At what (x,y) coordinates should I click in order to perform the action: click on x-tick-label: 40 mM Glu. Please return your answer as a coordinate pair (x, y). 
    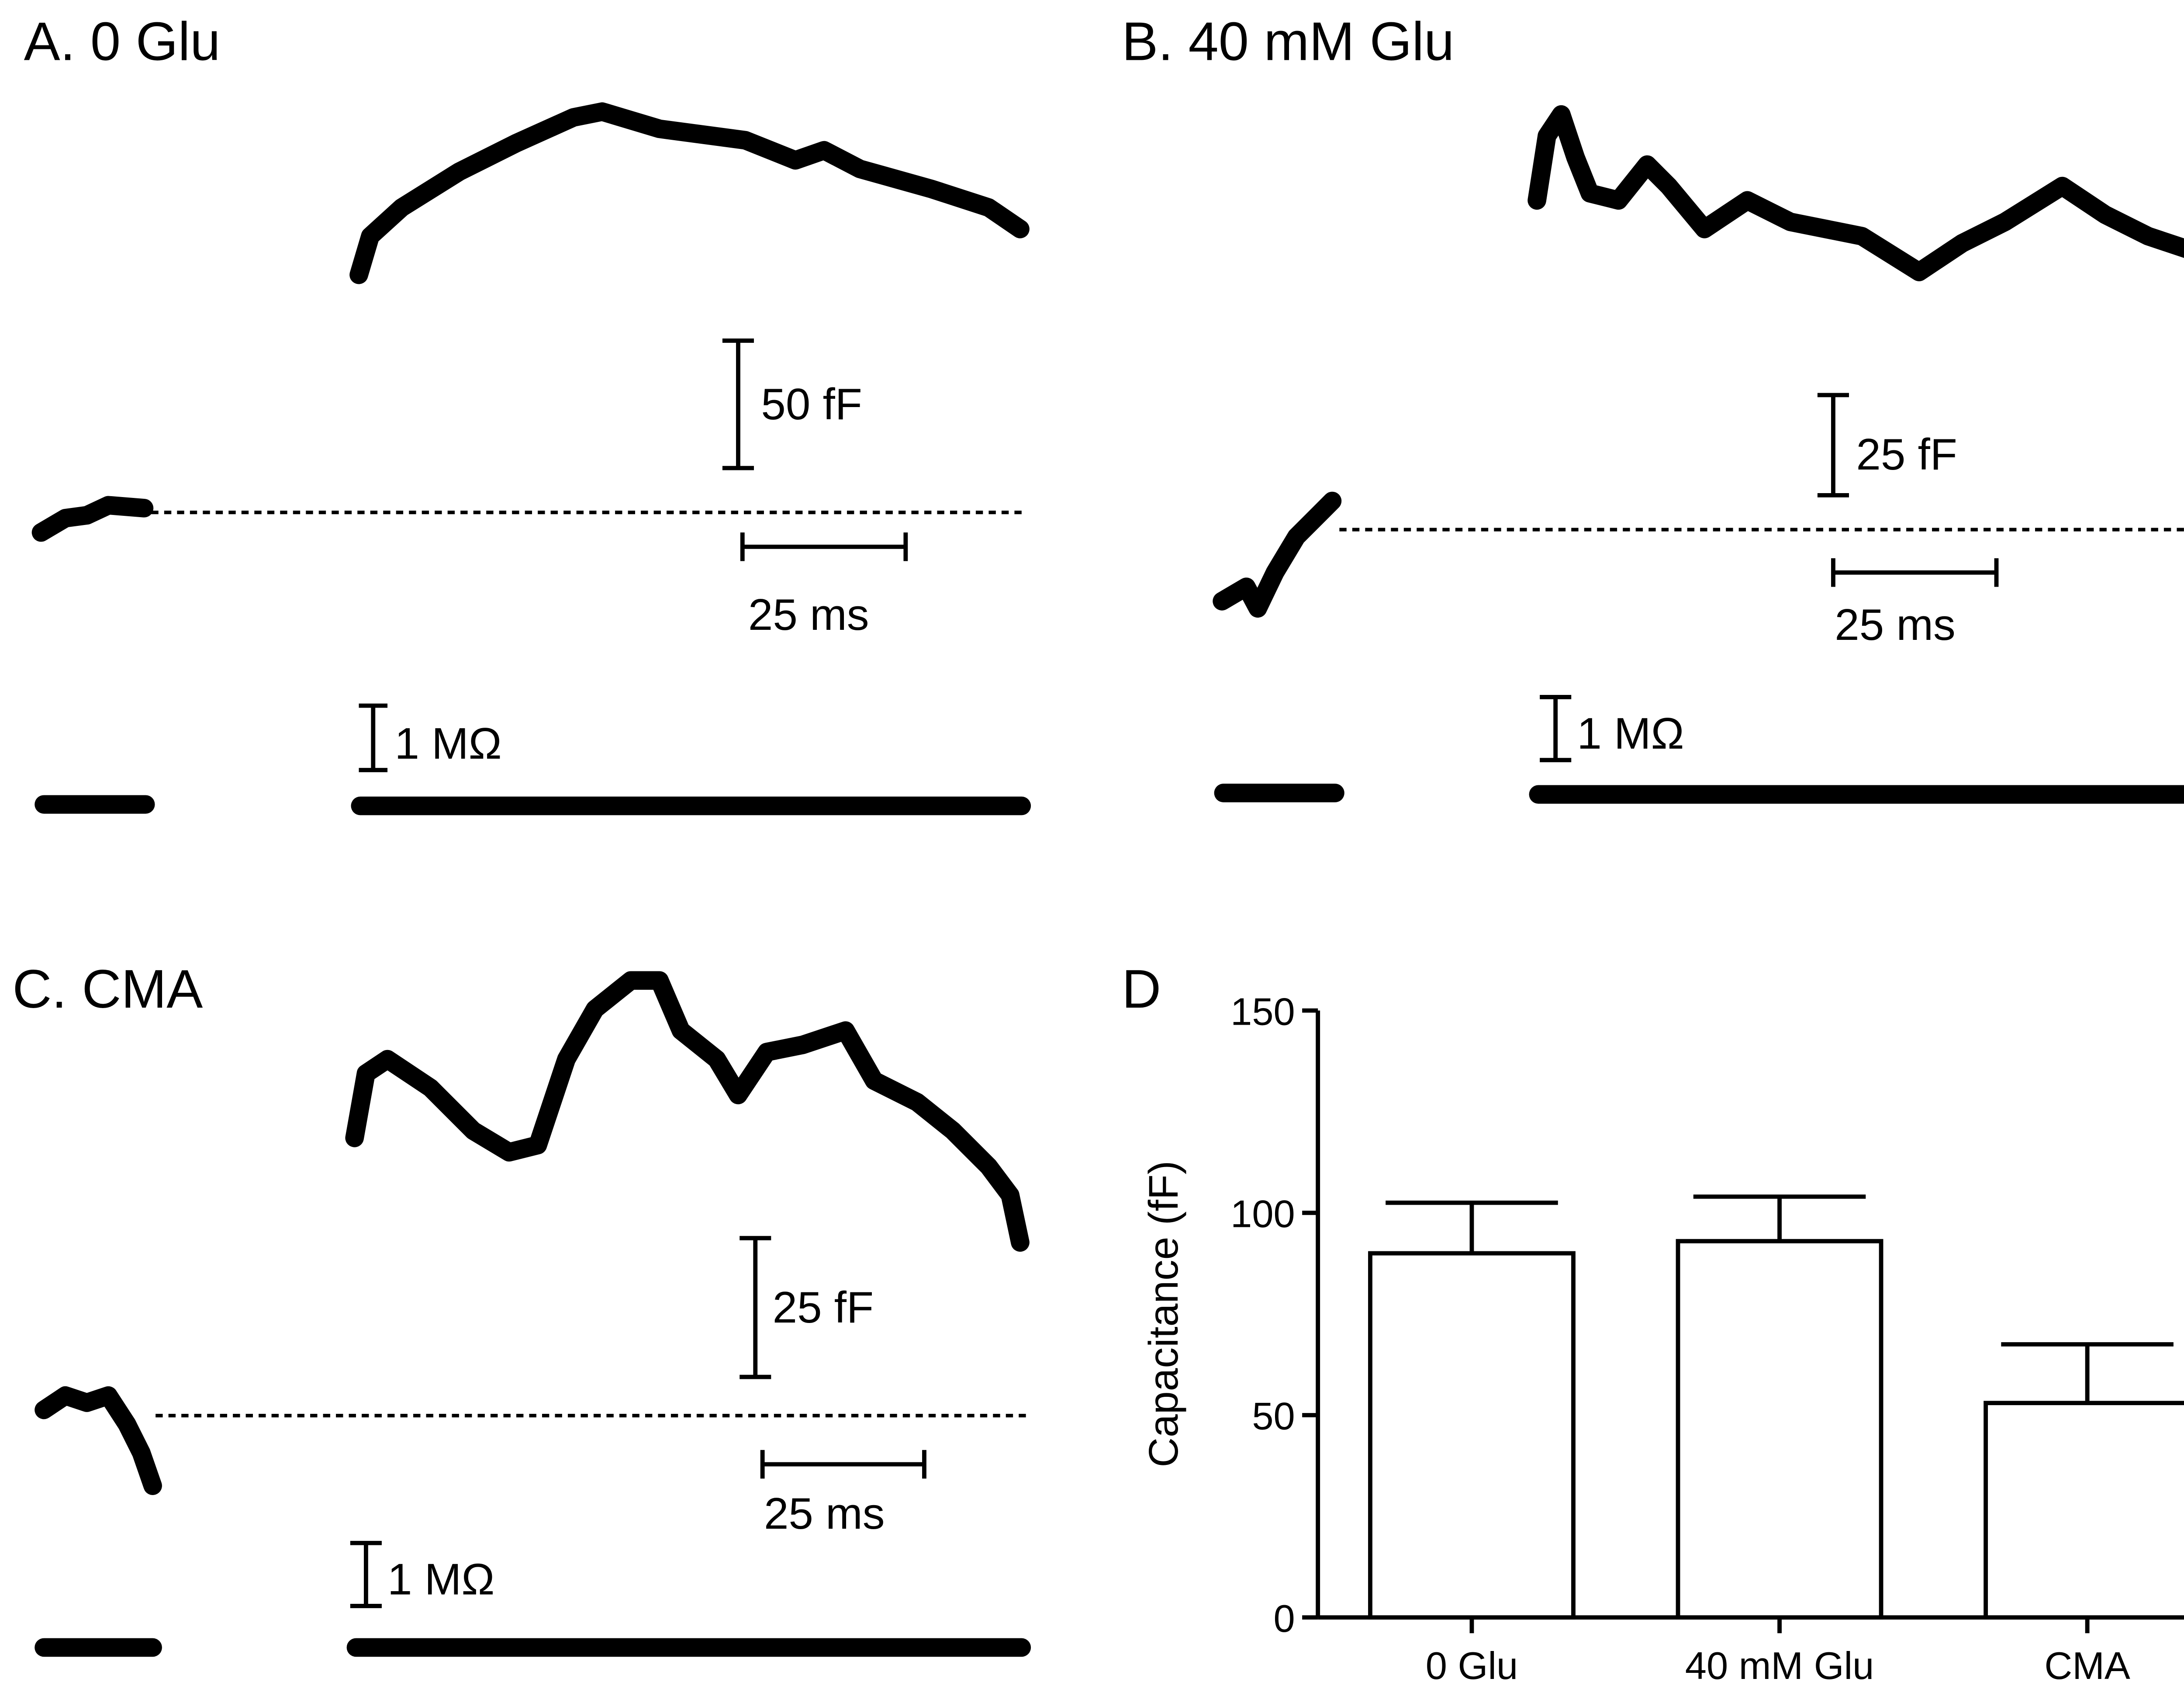
    Looking at the image, I should click on (1779, 1665).